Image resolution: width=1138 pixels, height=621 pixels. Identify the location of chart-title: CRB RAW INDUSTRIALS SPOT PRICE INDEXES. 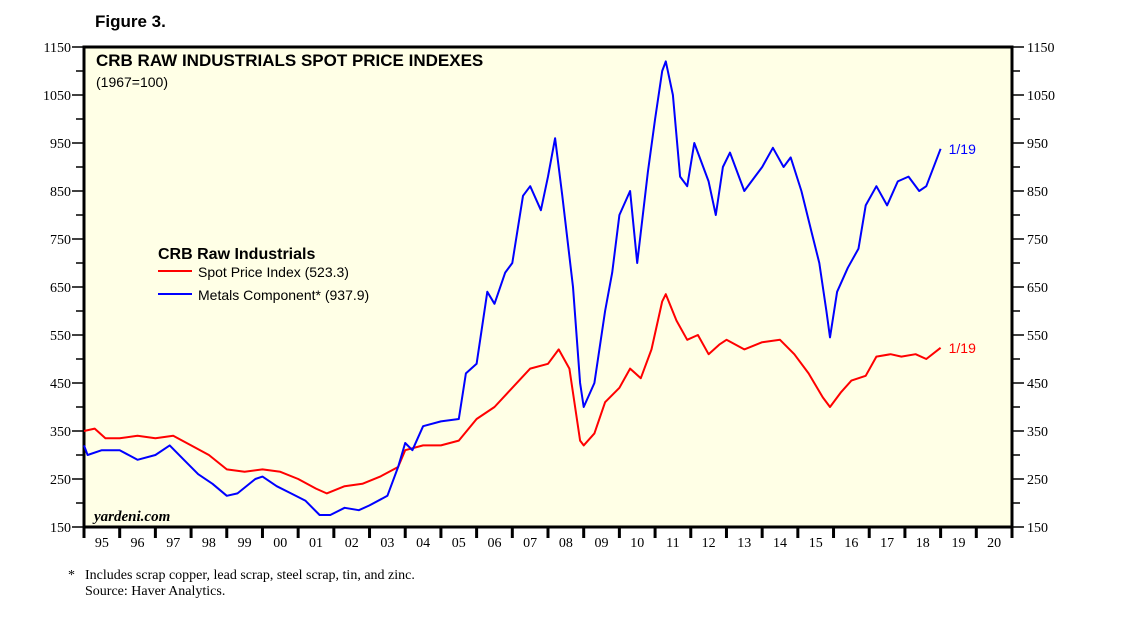
(289, 60).